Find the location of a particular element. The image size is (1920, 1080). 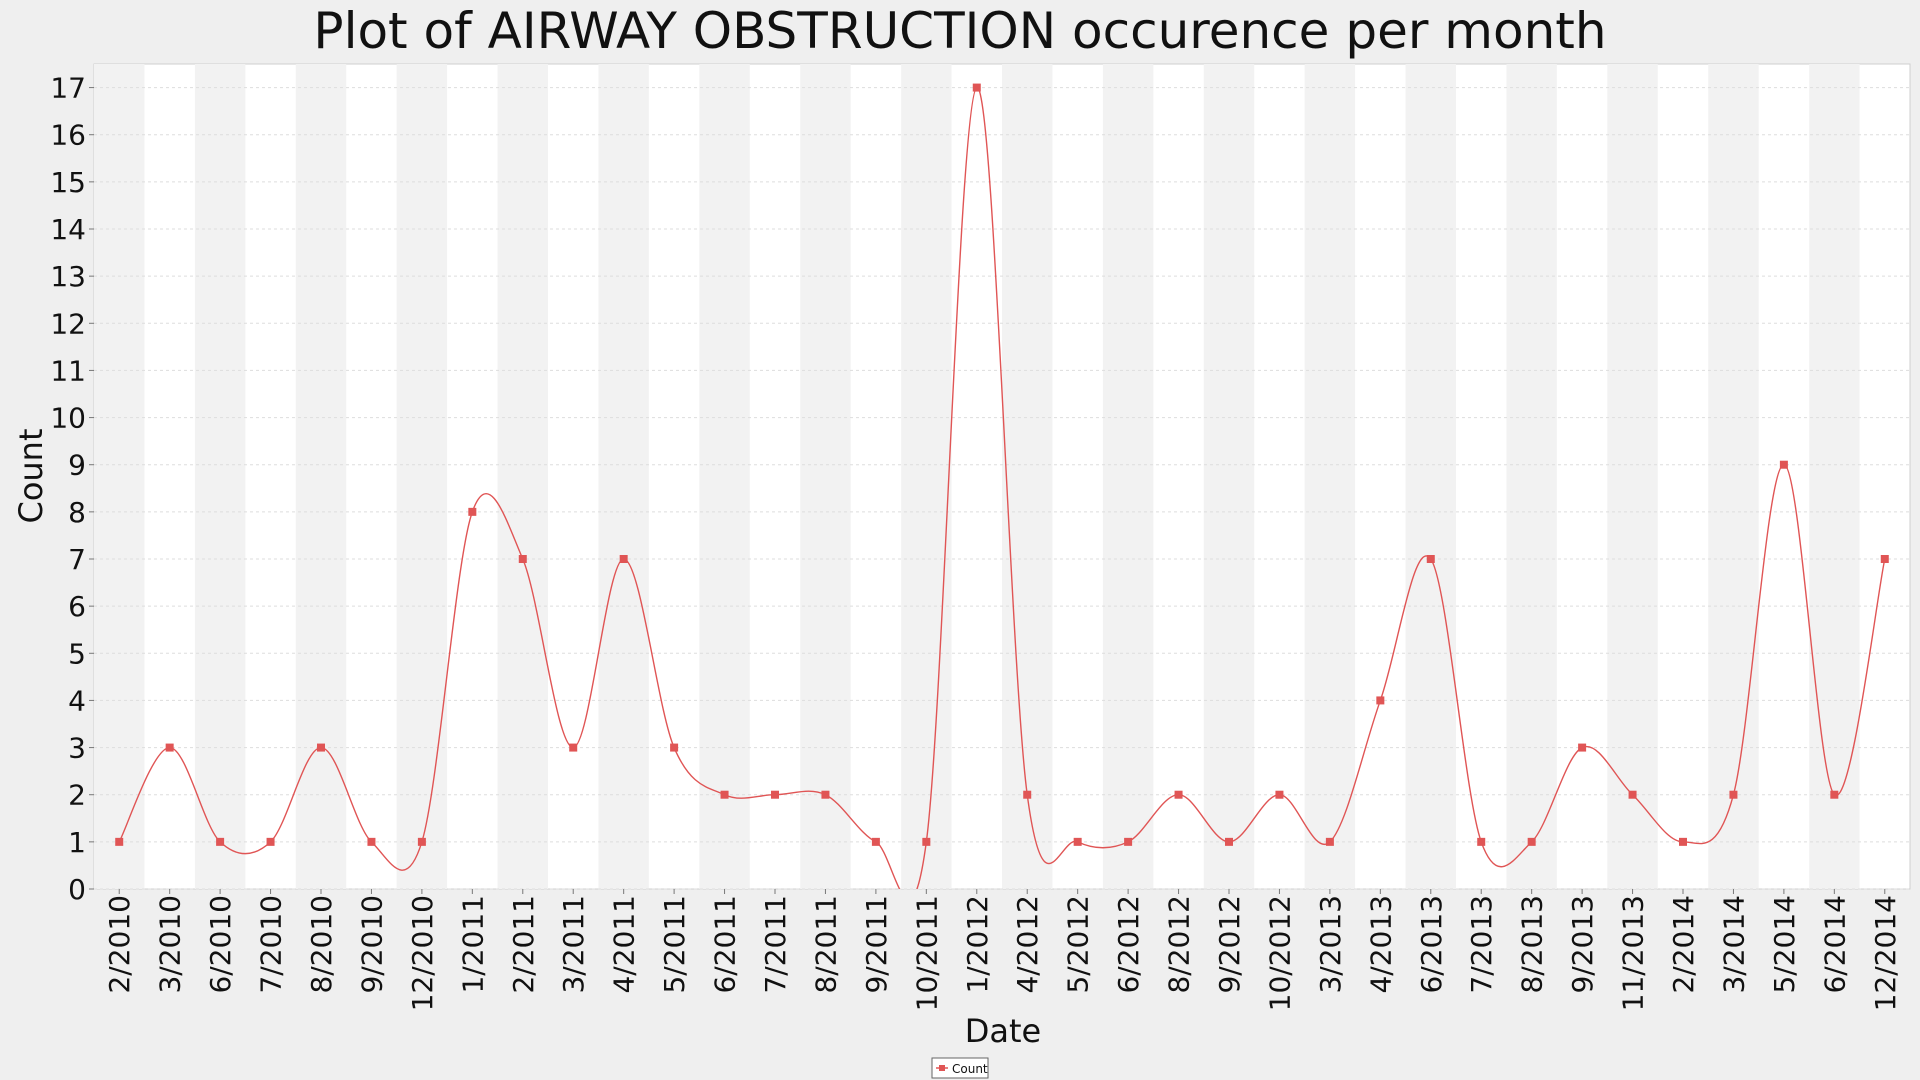

y-tick-label: 2 is located at coordinates (77, 795).